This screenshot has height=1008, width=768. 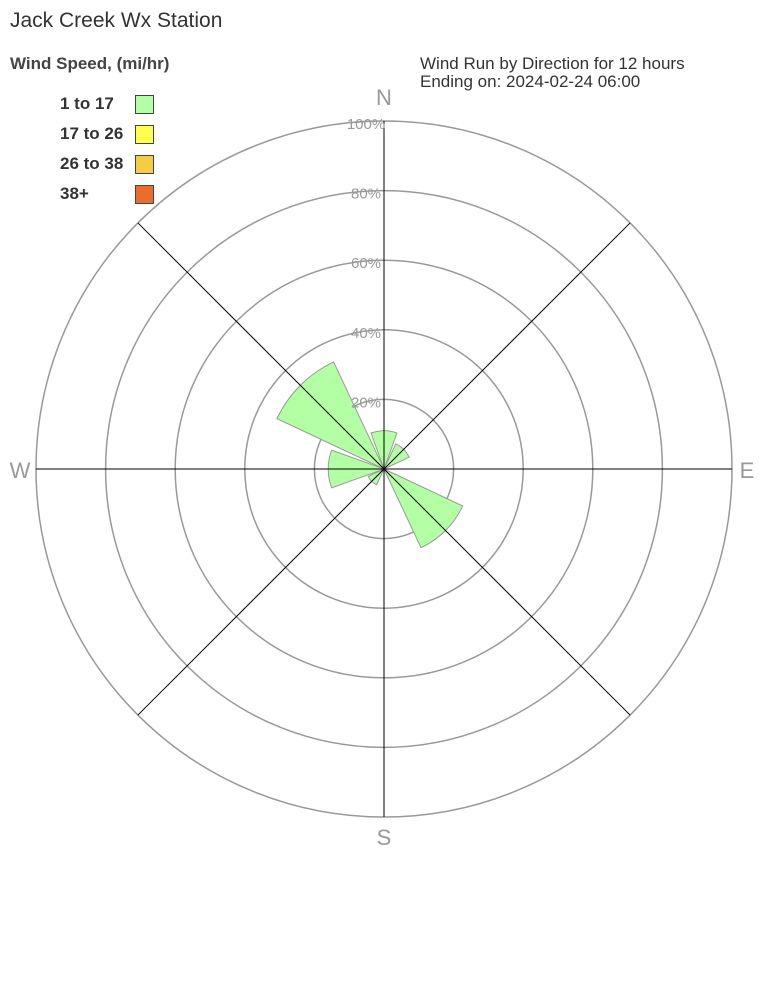 I want to click on legend-item: 17 to 26, so click(x=107, y=134).